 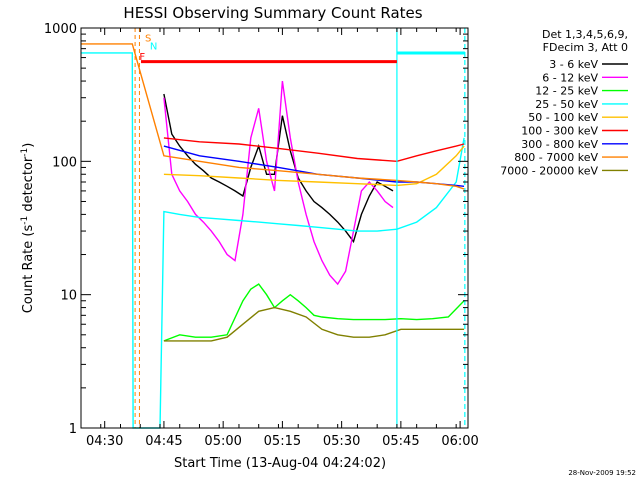 I want to click on flag-label-f: F, so click(x=142, y=57).